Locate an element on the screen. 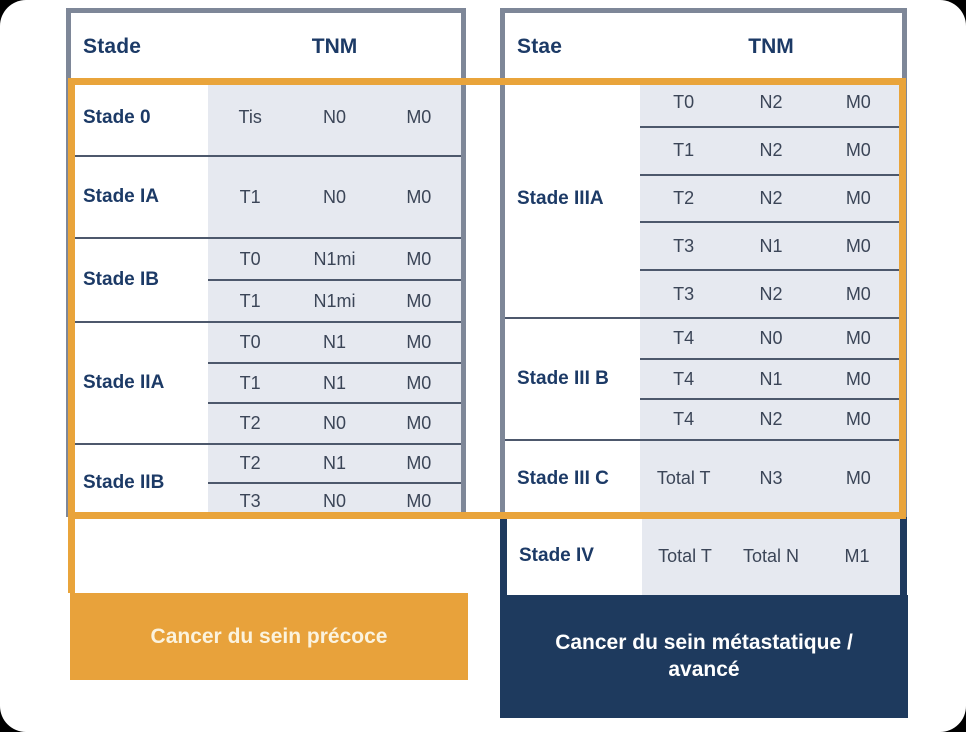  tnm-value: N3 is located at coordinates (771, 478).